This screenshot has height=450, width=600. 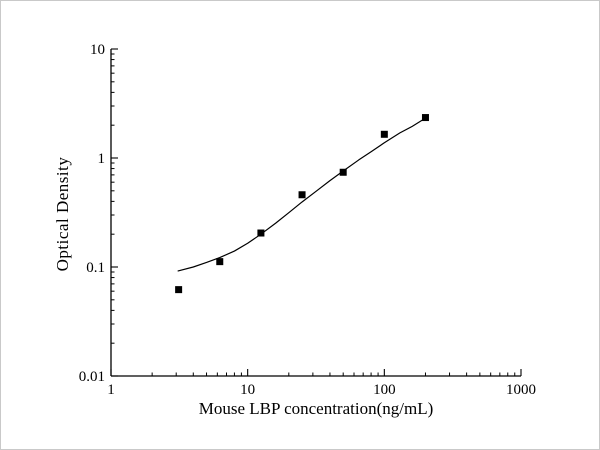 I want to click on x-tick-label: 100, so click(x=384, y=390).